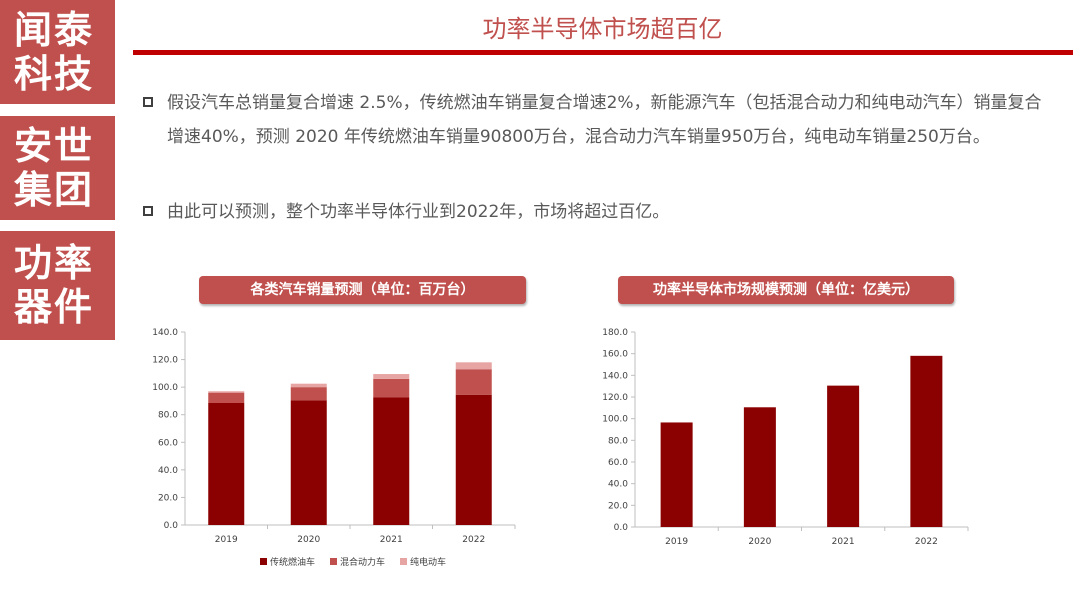 This screenshot has height=608, width=1080. I want to click on bullet-text: 由此可以预测，整个功率半导体行业到2022年，市场将超过百亿。, so click(418, 212).